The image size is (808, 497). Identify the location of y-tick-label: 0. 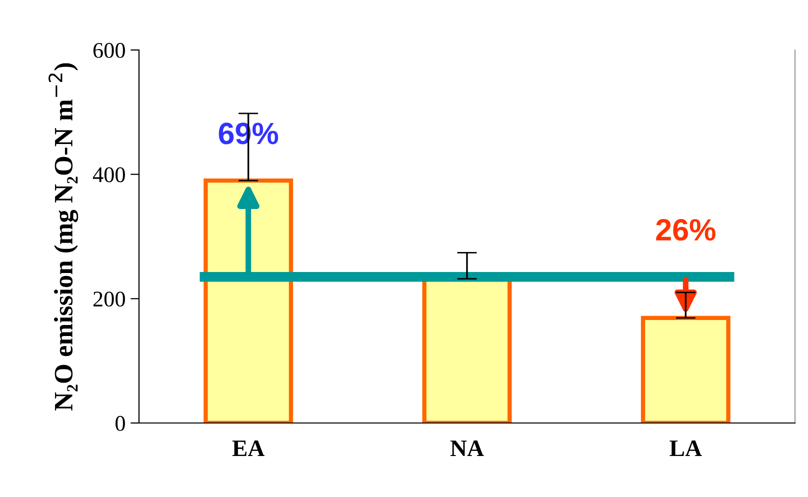
(120, 423).